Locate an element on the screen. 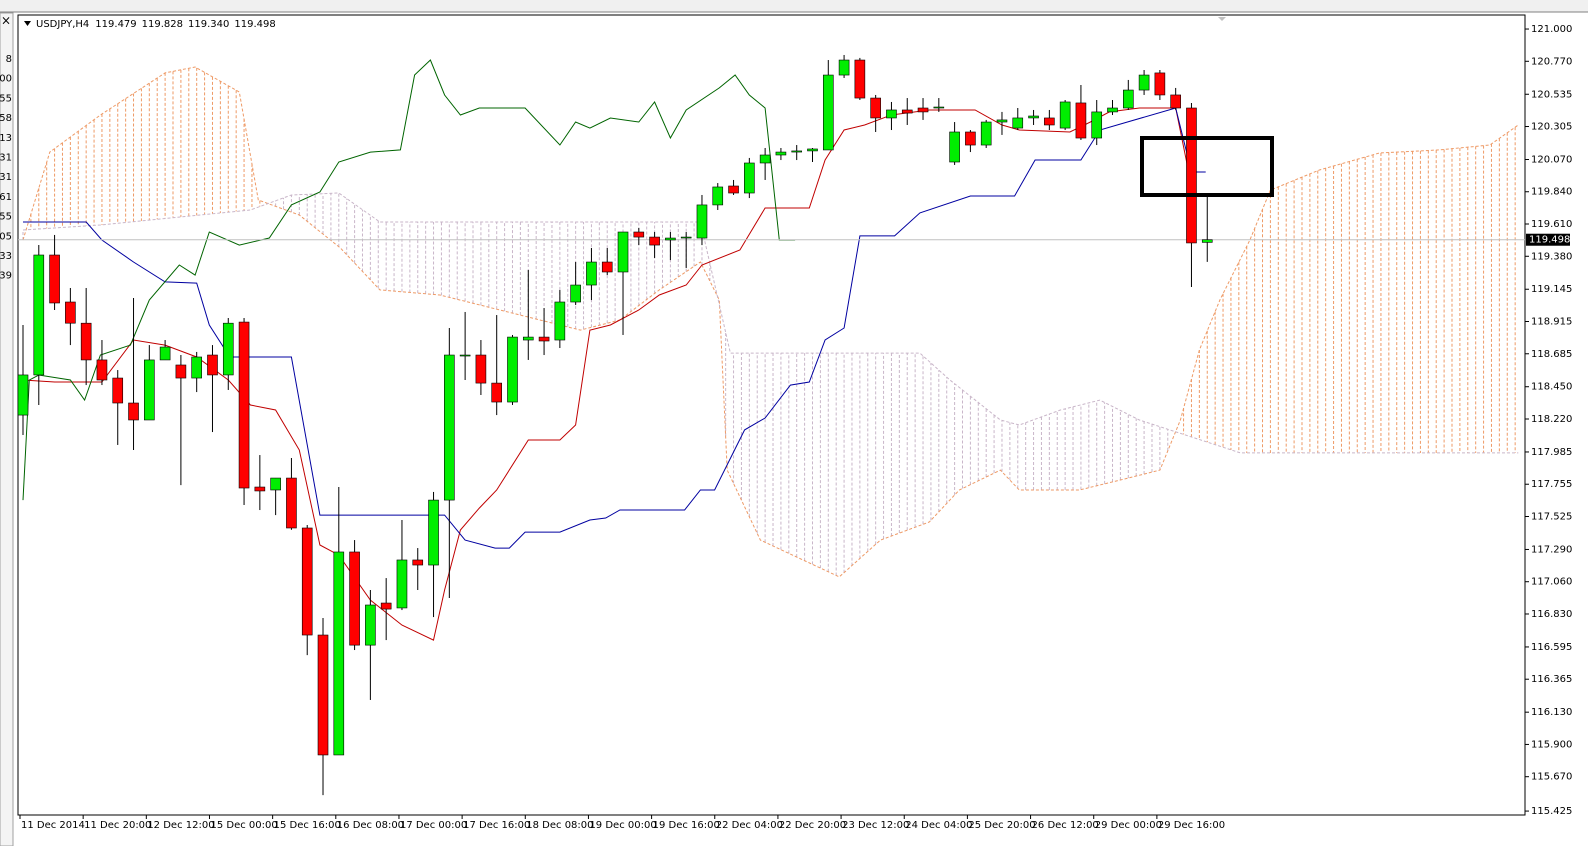  side-panel-item: 61 is located at coordinates (6, 197).